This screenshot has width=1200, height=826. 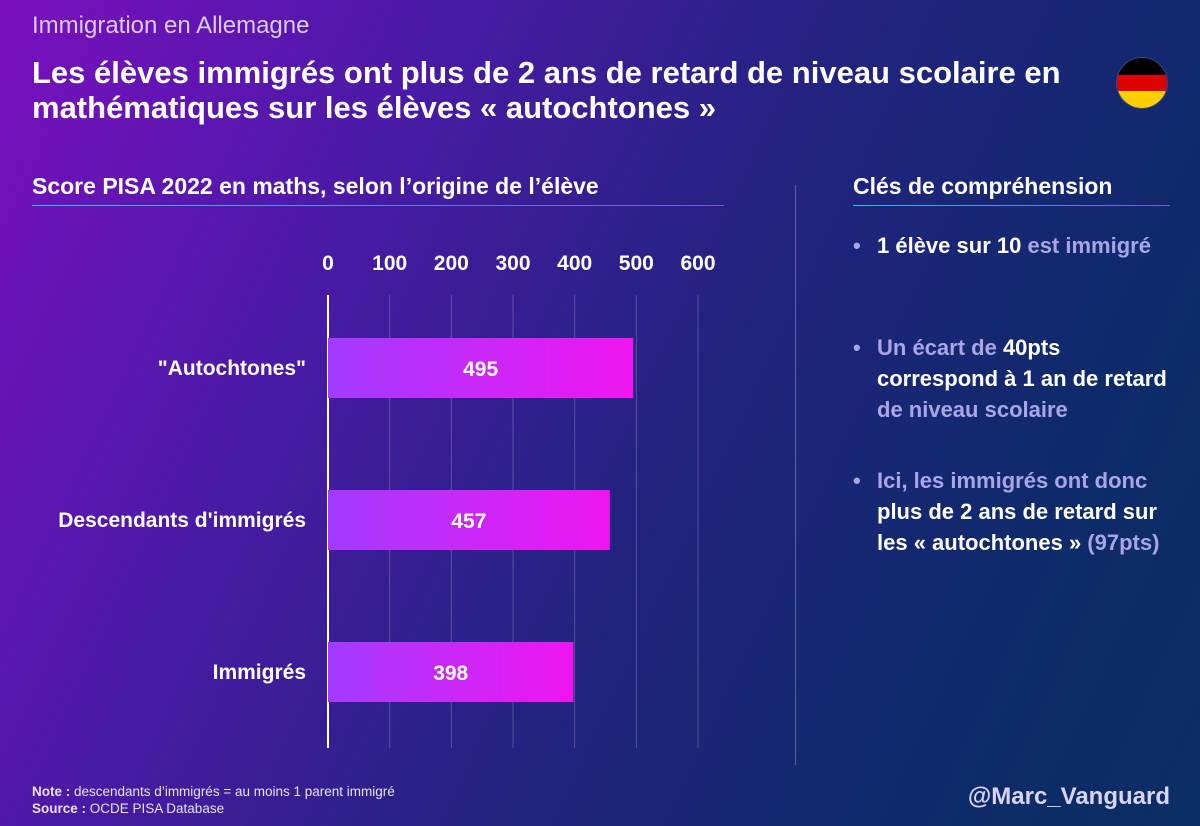 What do you see at coordinates (697, 263) in the screenshot?
I see `x-tick-label: 600` at bounding box center [697, 263].